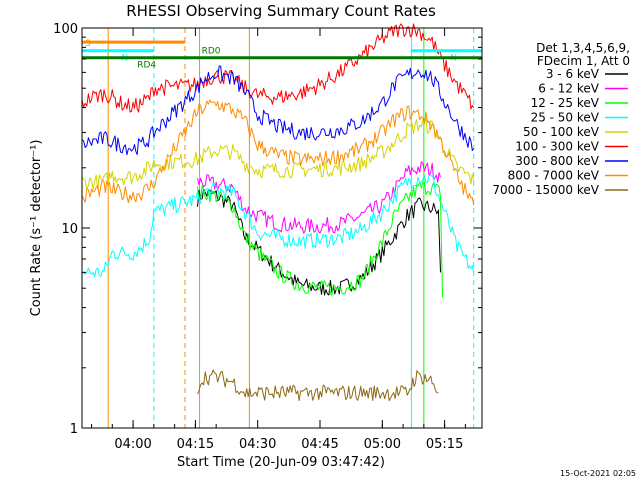 The image size is (640, 480). I want to click on x-tick-label-2: 04:30, so click(257, 444).